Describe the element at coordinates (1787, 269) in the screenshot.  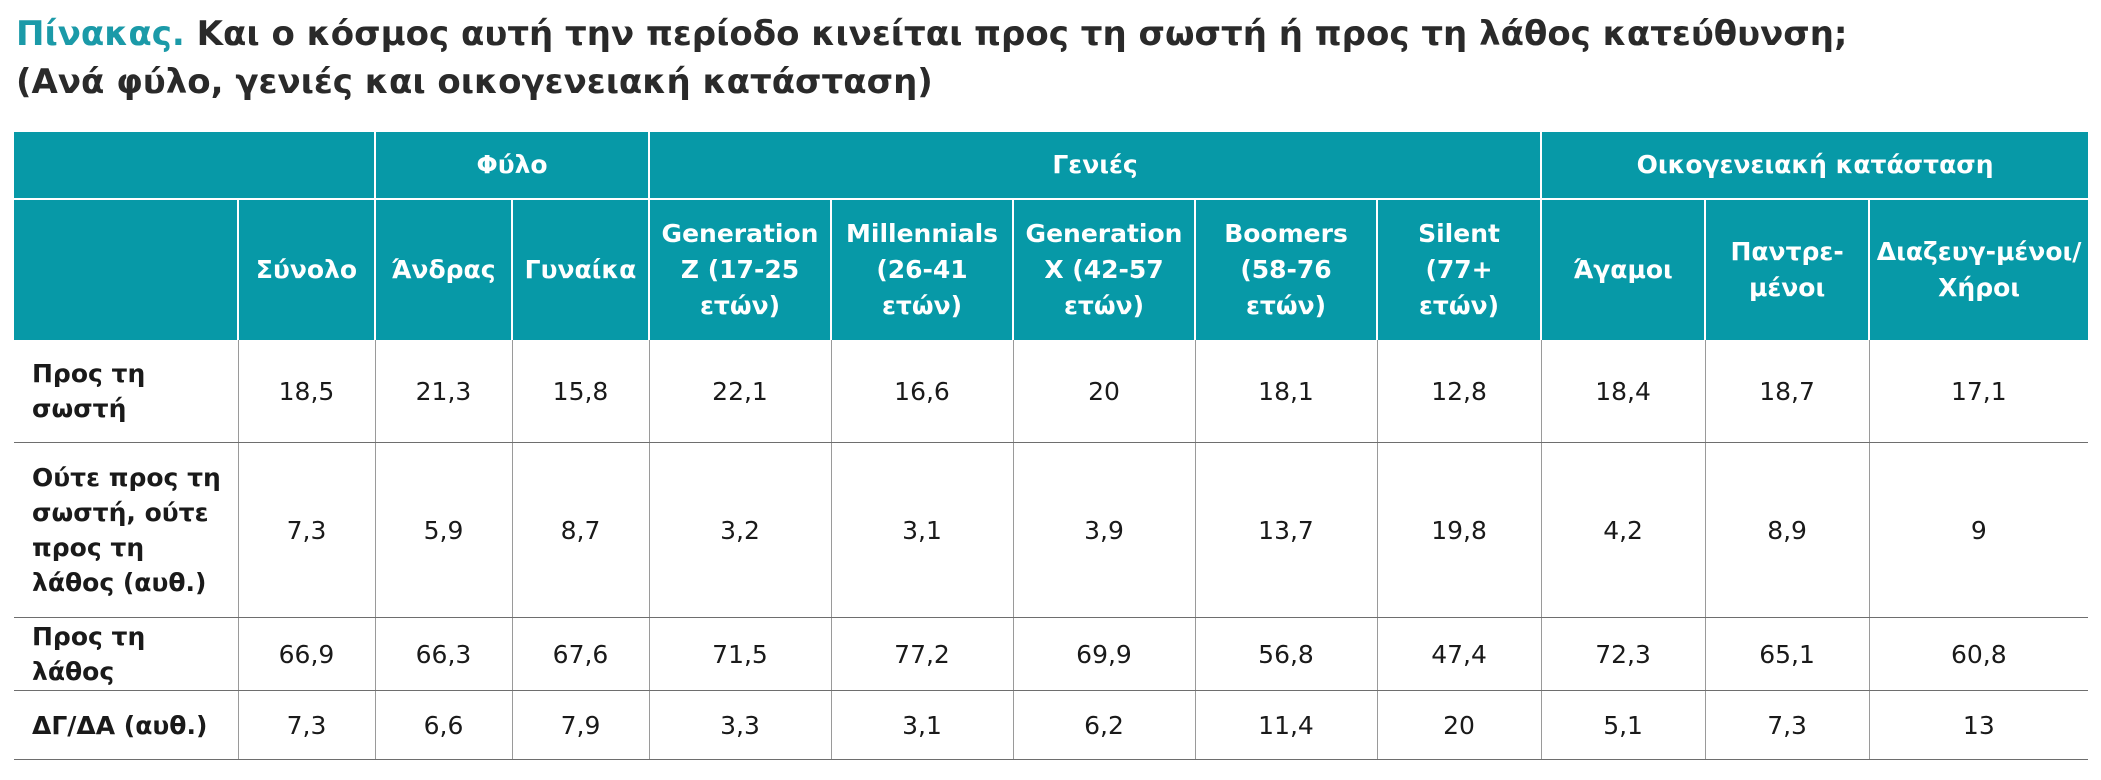
I see `column-header: Παντρε-μένοι` at that location.